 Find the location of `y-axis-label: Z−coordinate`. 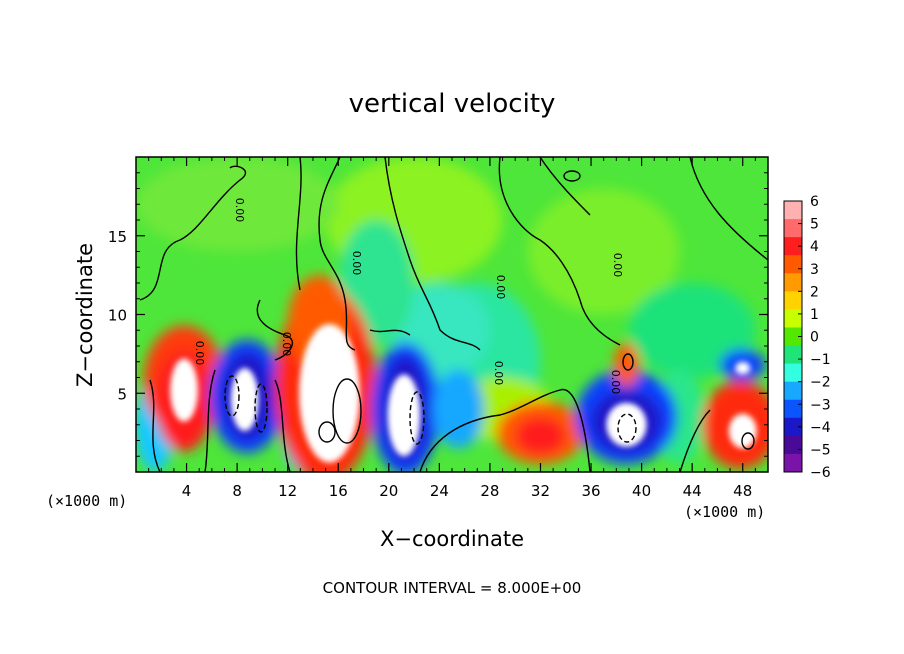

y-axis-label: Z−coordinate is located at coordinates (85, 315).